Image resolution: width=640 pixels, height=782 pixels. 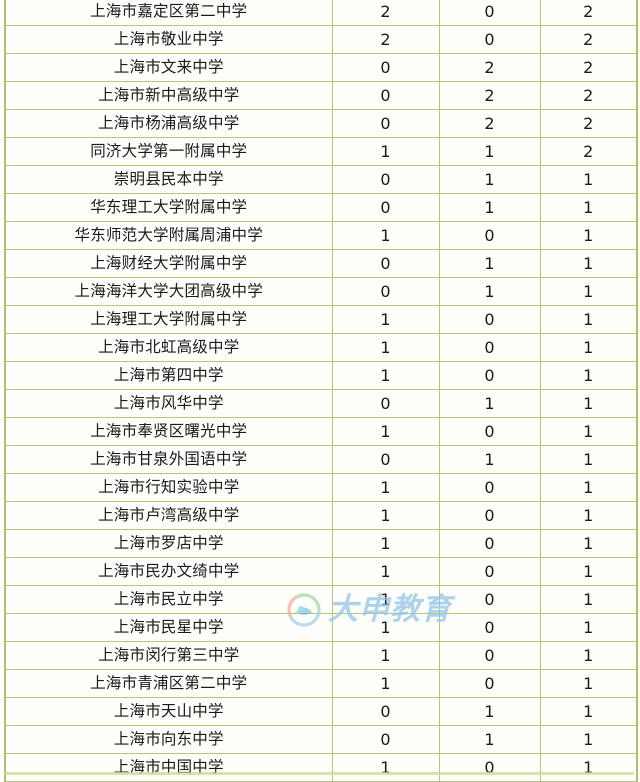 I want to click on table-row: 上海海洋大学大团高级中学 0 1 1, so click(x=321, y=291).